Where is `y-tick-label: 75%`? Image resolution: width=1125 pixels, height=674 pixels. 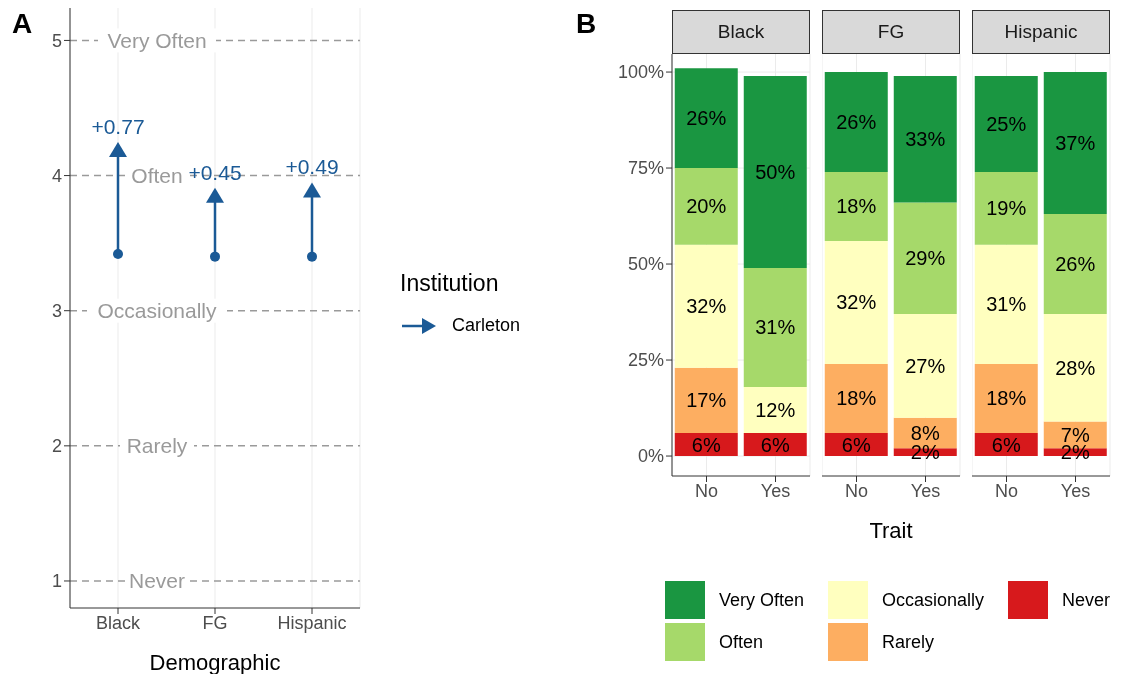 y-tick-label: 75% is located at coordinates (645, 168).